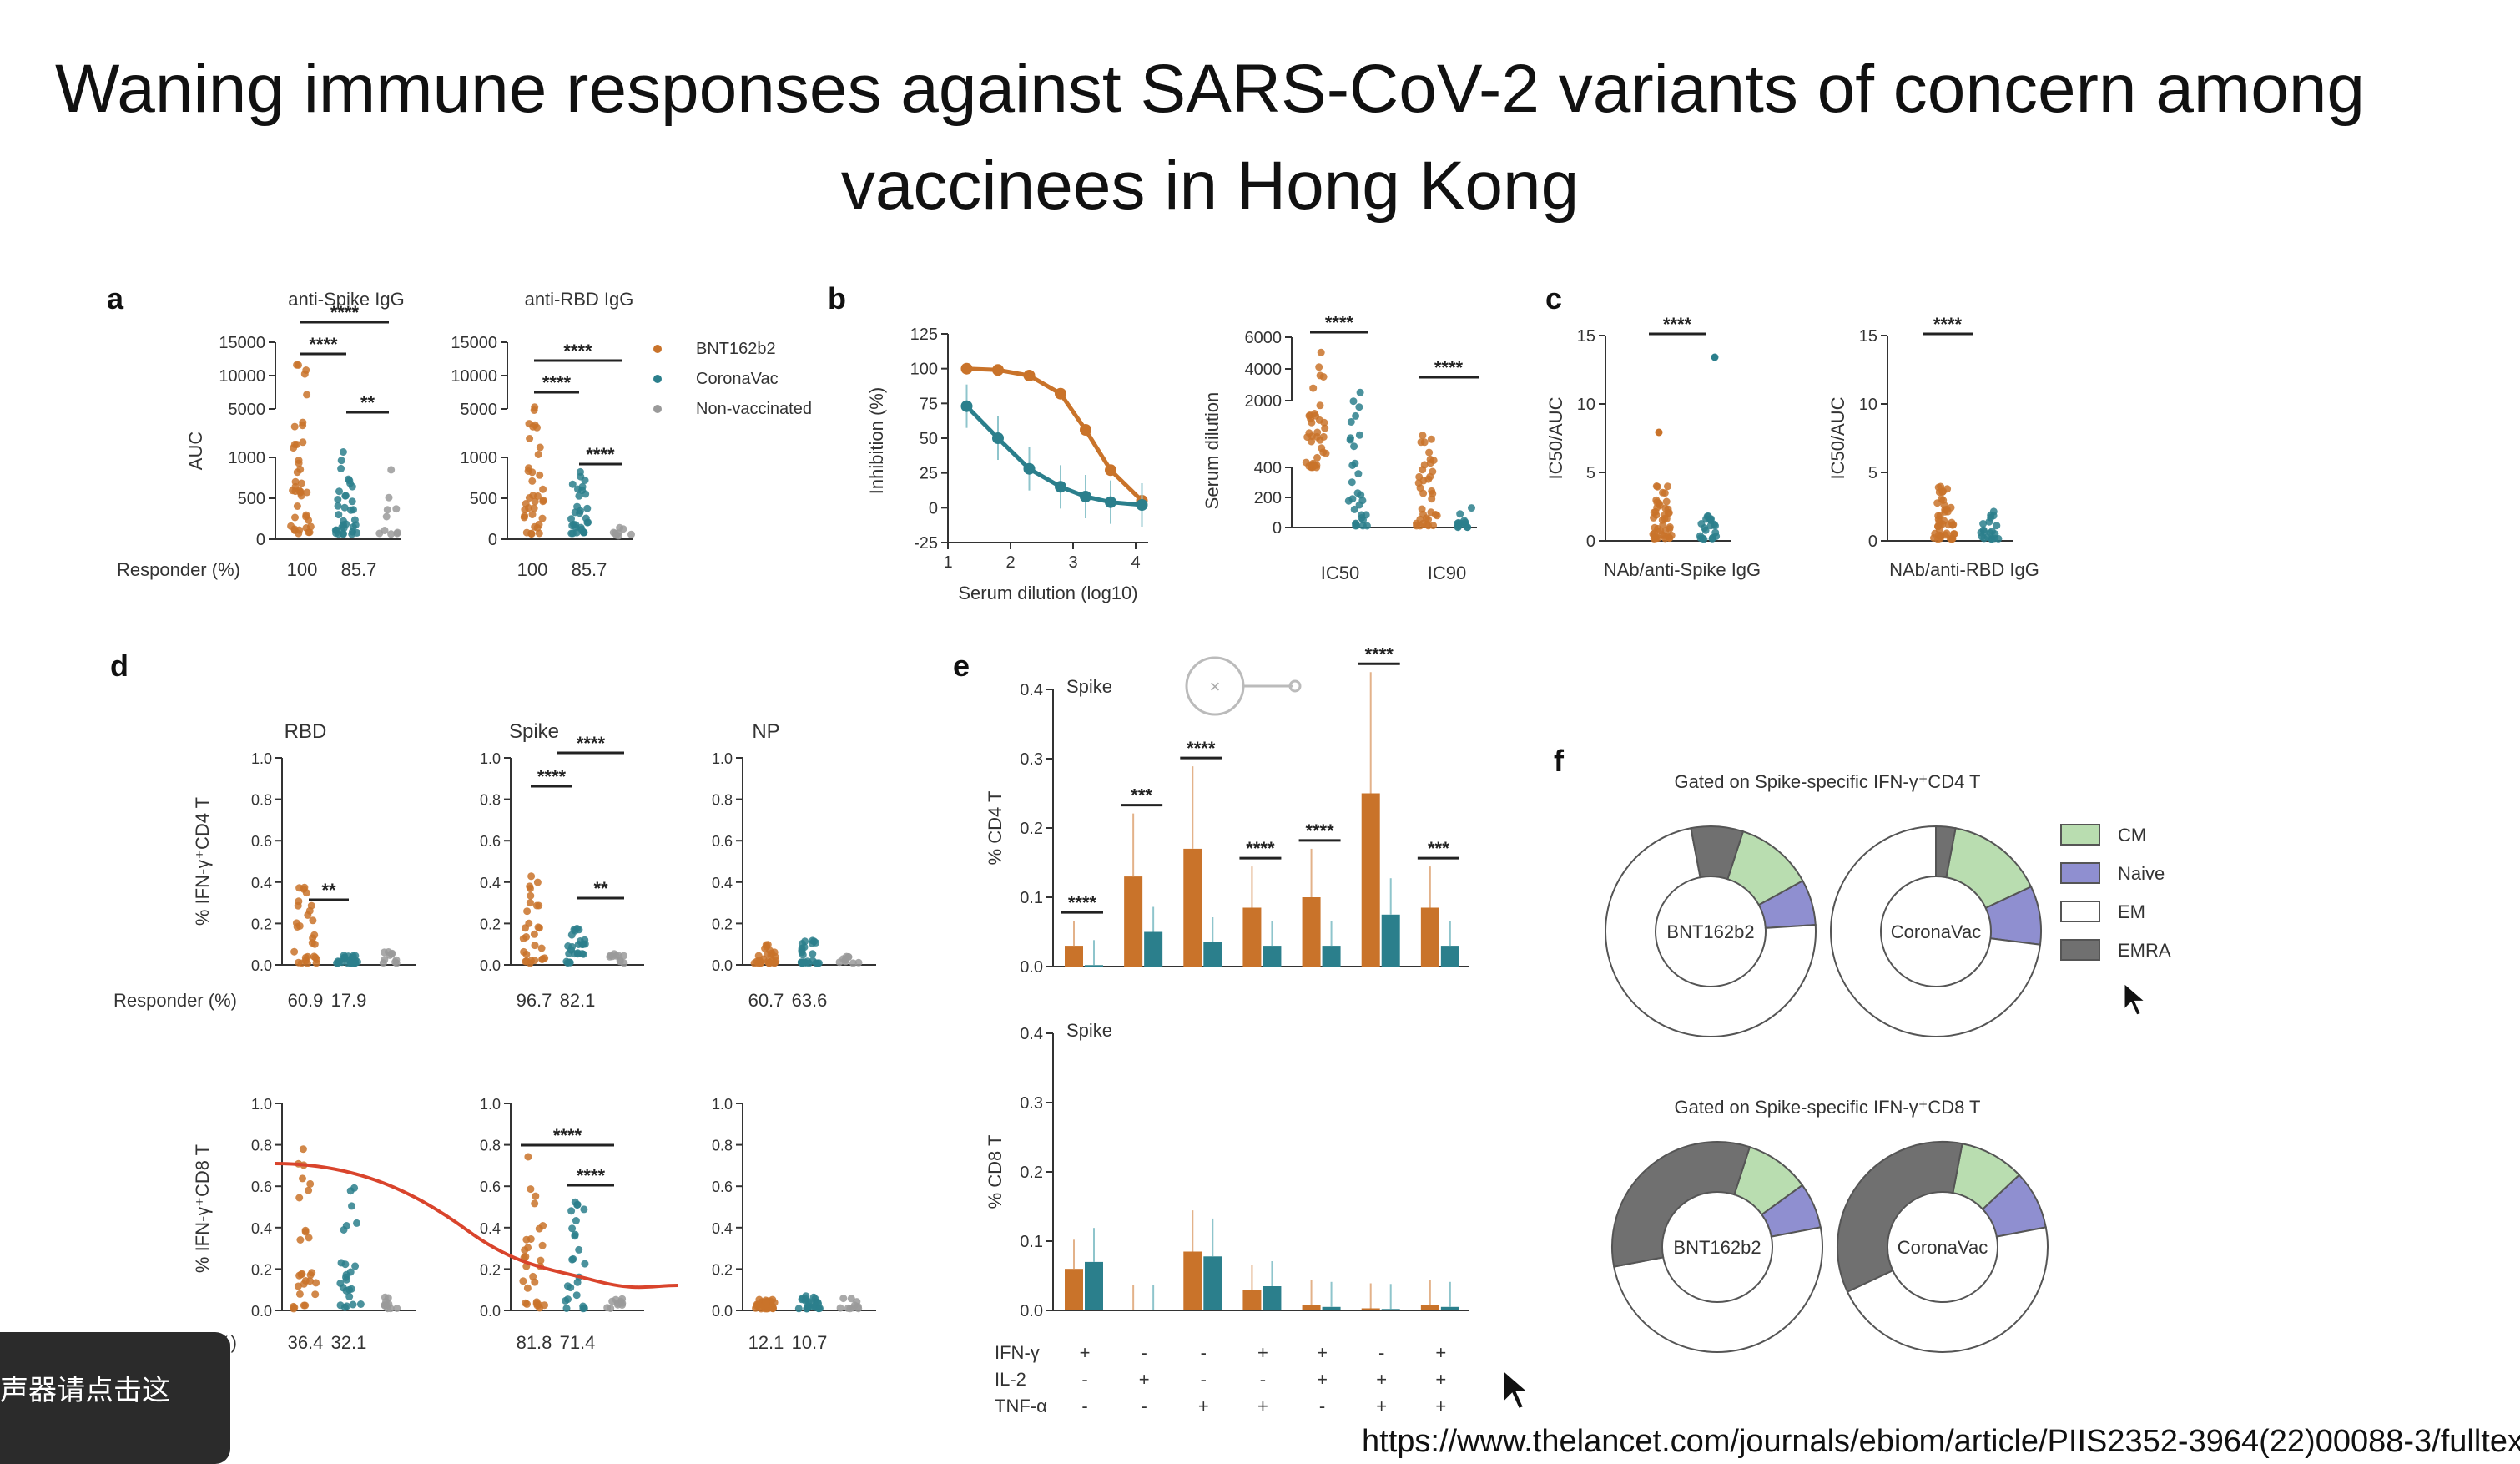 This screenshot has width=2520, height=1464. Describe the element at coordinates (591, 1175) in the screenshot. I see `panel-d-cd8-sig-1-label: ****` at that location.